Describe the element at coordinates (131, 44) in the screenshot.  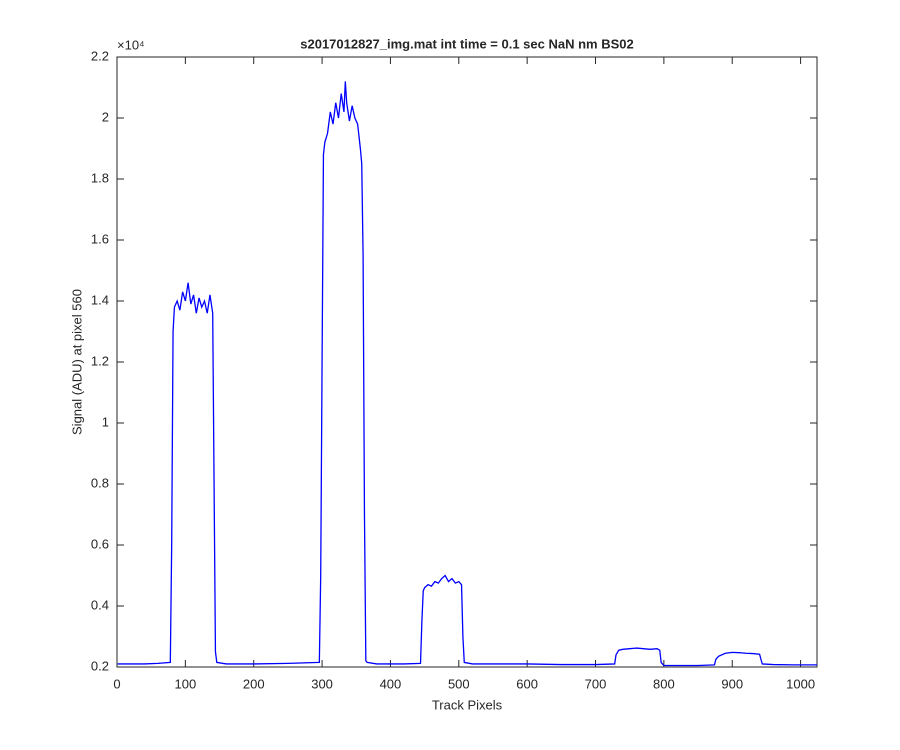
I see `y-exponent: ×10⁴` at that location.